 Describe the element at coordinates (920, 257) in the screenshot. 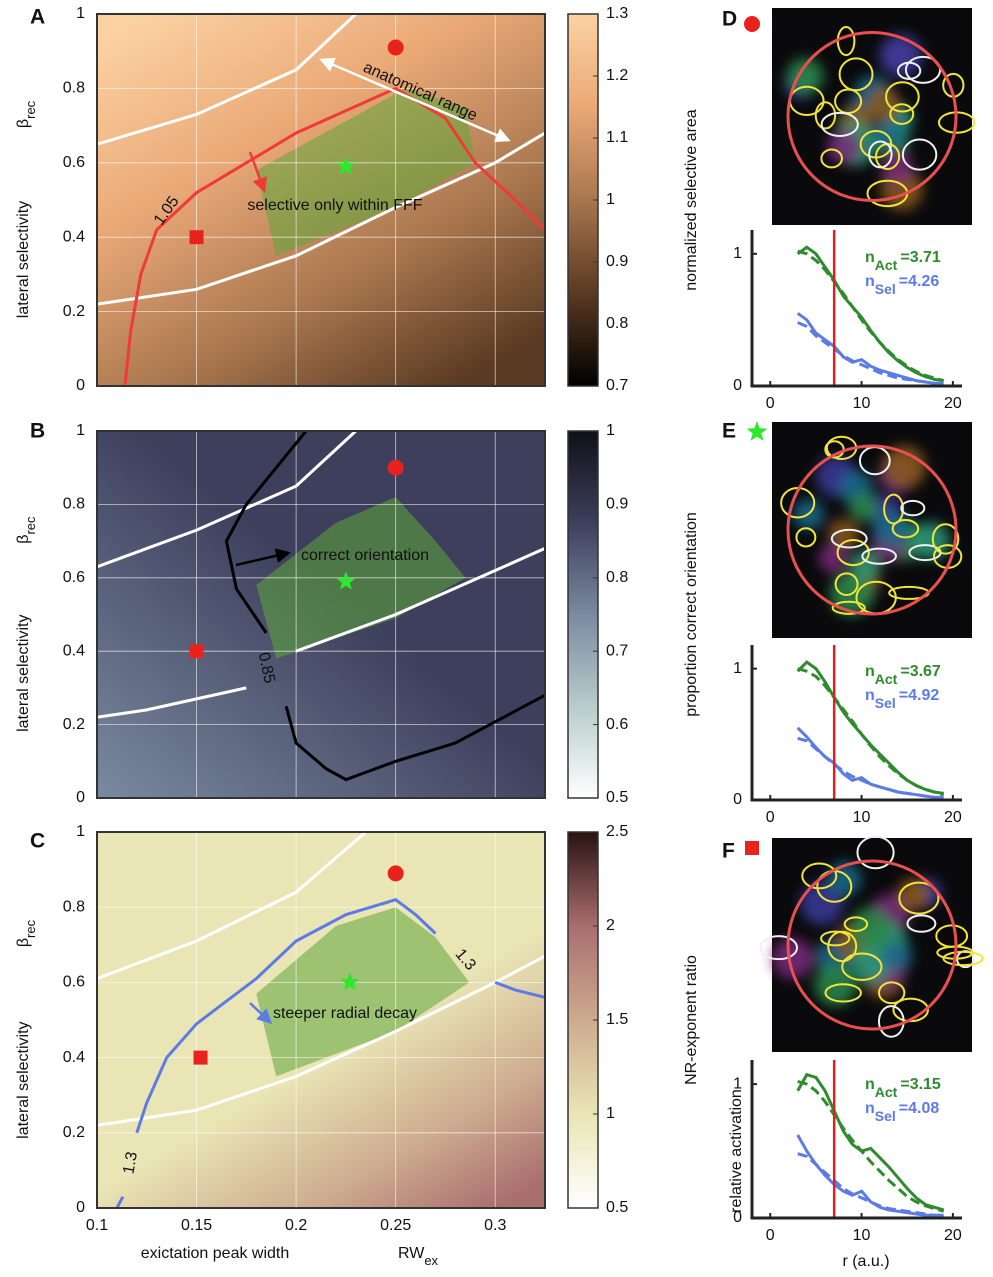

I see `stat-value: =3.71` at that location.